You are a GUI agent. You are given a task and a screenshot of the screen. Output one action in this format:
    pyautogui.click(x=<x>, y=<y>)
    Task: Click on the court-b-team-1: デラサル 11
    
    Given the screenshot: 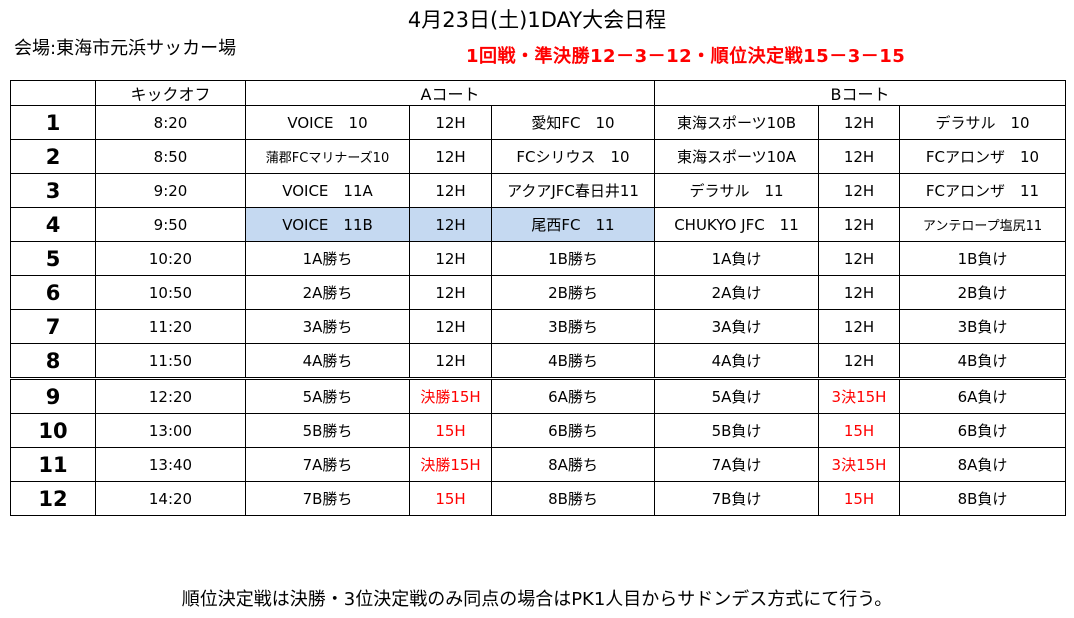 What is the action you would take?
    pyautogui.click(x=736, y=190)
    